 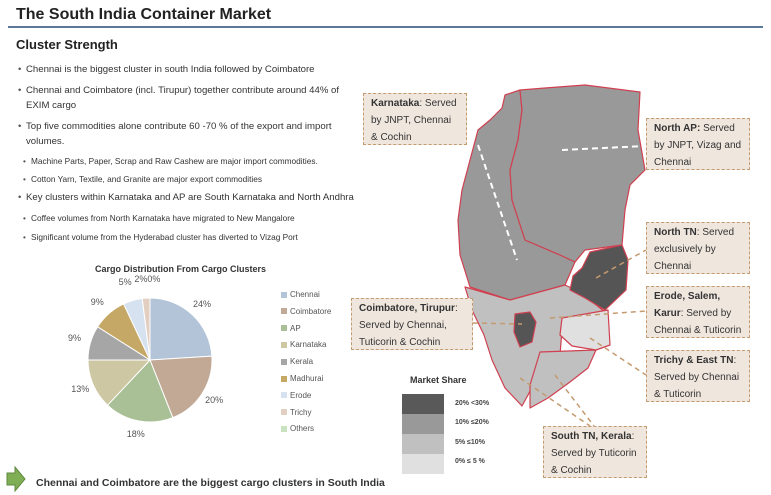 What do you see at coordinates (407, 308) in the screenshot?
I see `callout-heading: Coimbatore, Tirupur` at bounding box center [407, 308].